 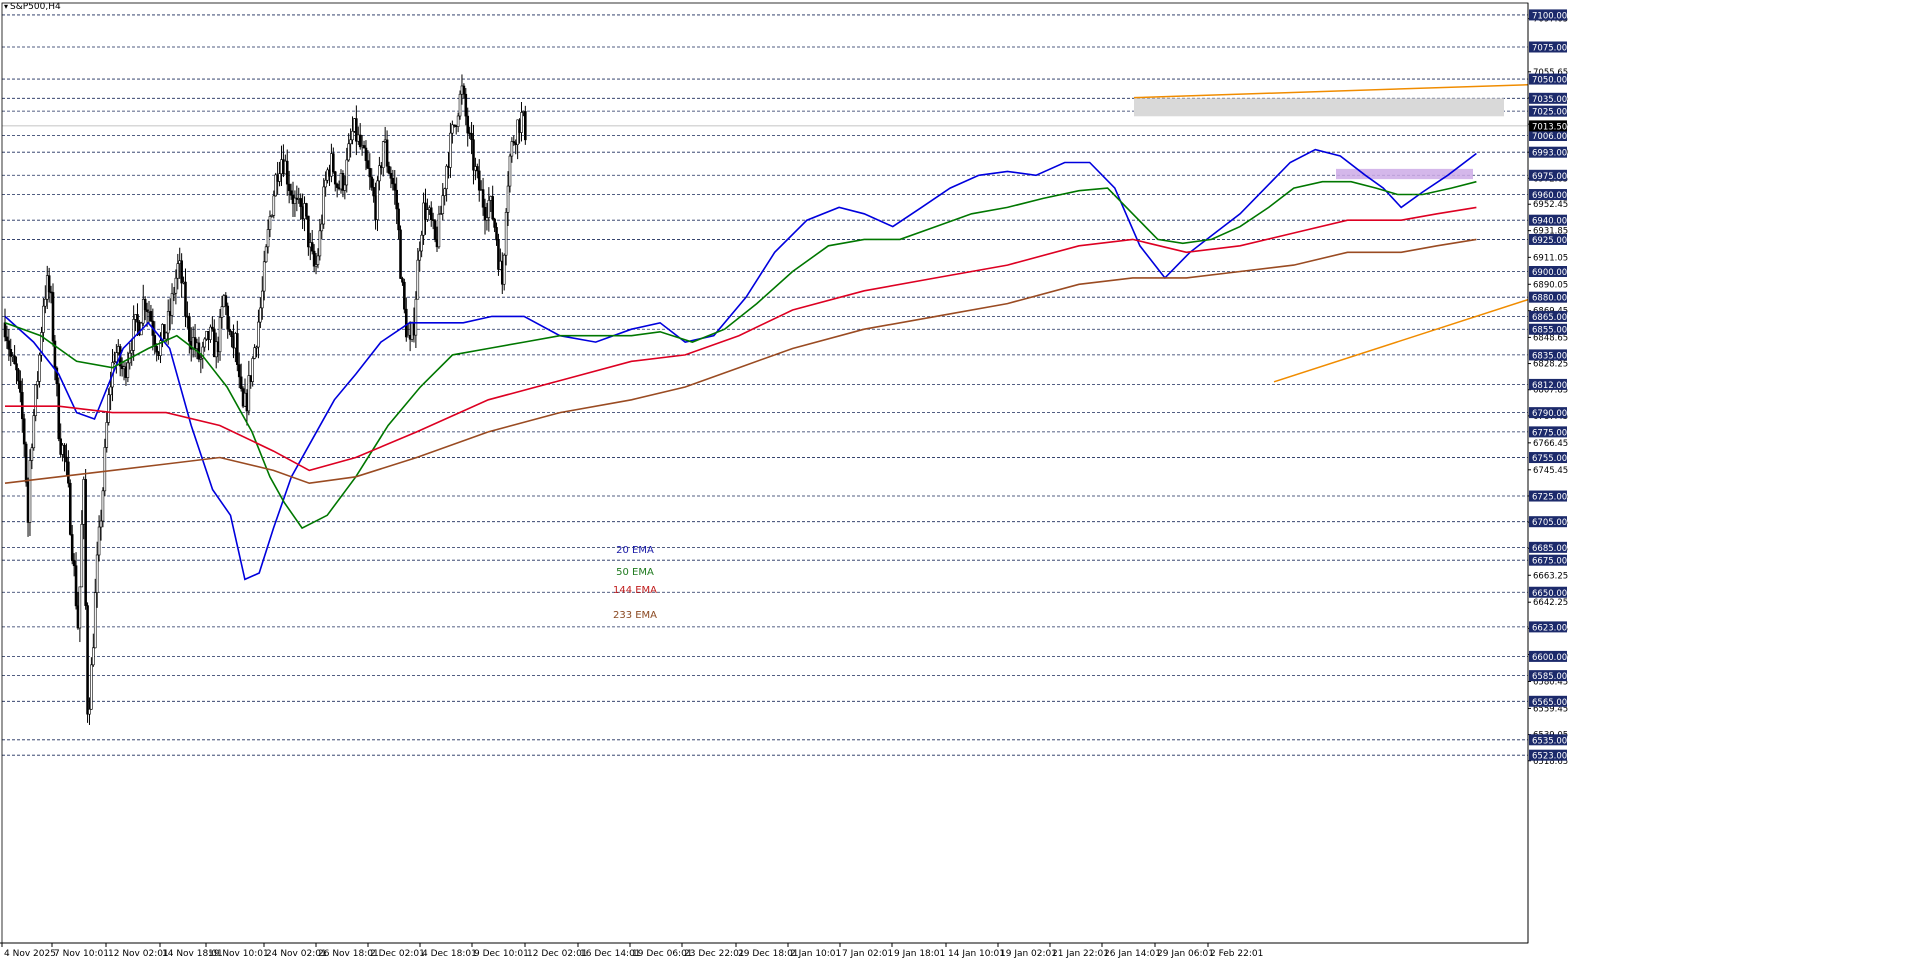 I want to click on price-level-label: 6900.00, so click(x=1549, y=273).